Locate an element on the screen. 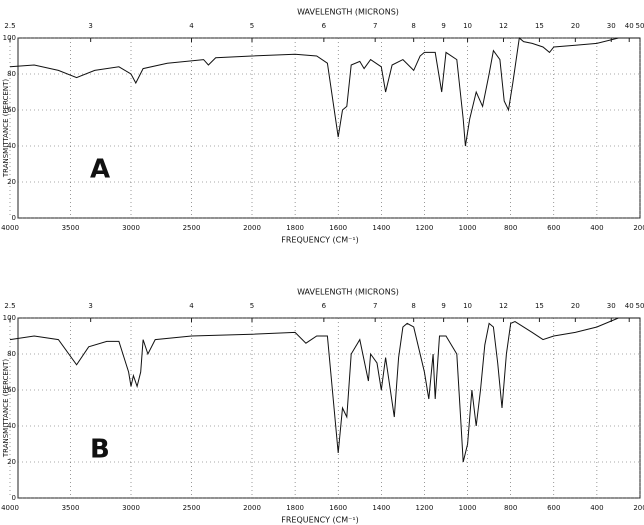 The width and height of the screenshot is (644, 525). panel-label: B is located at coordinates (100, 450).